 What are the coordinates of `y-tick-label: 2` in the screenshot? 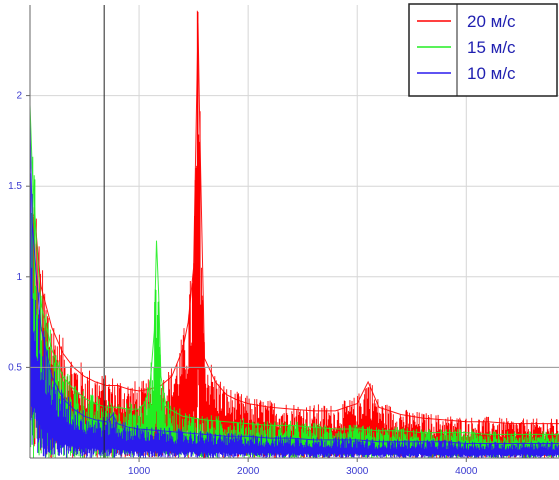 It's located at (19, 96).